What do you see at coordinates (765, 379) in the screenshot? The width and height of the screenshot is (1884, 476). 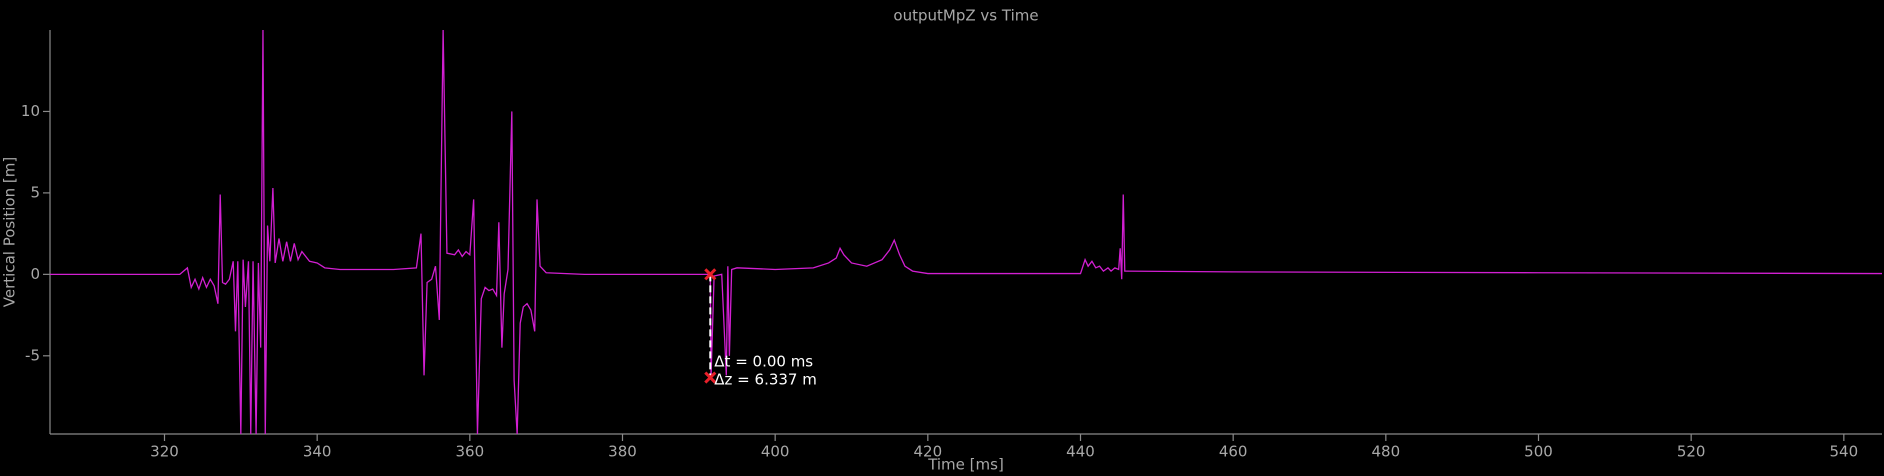 I see `annotation: Δz = 6.337 m` at bounding box center [765, 379].